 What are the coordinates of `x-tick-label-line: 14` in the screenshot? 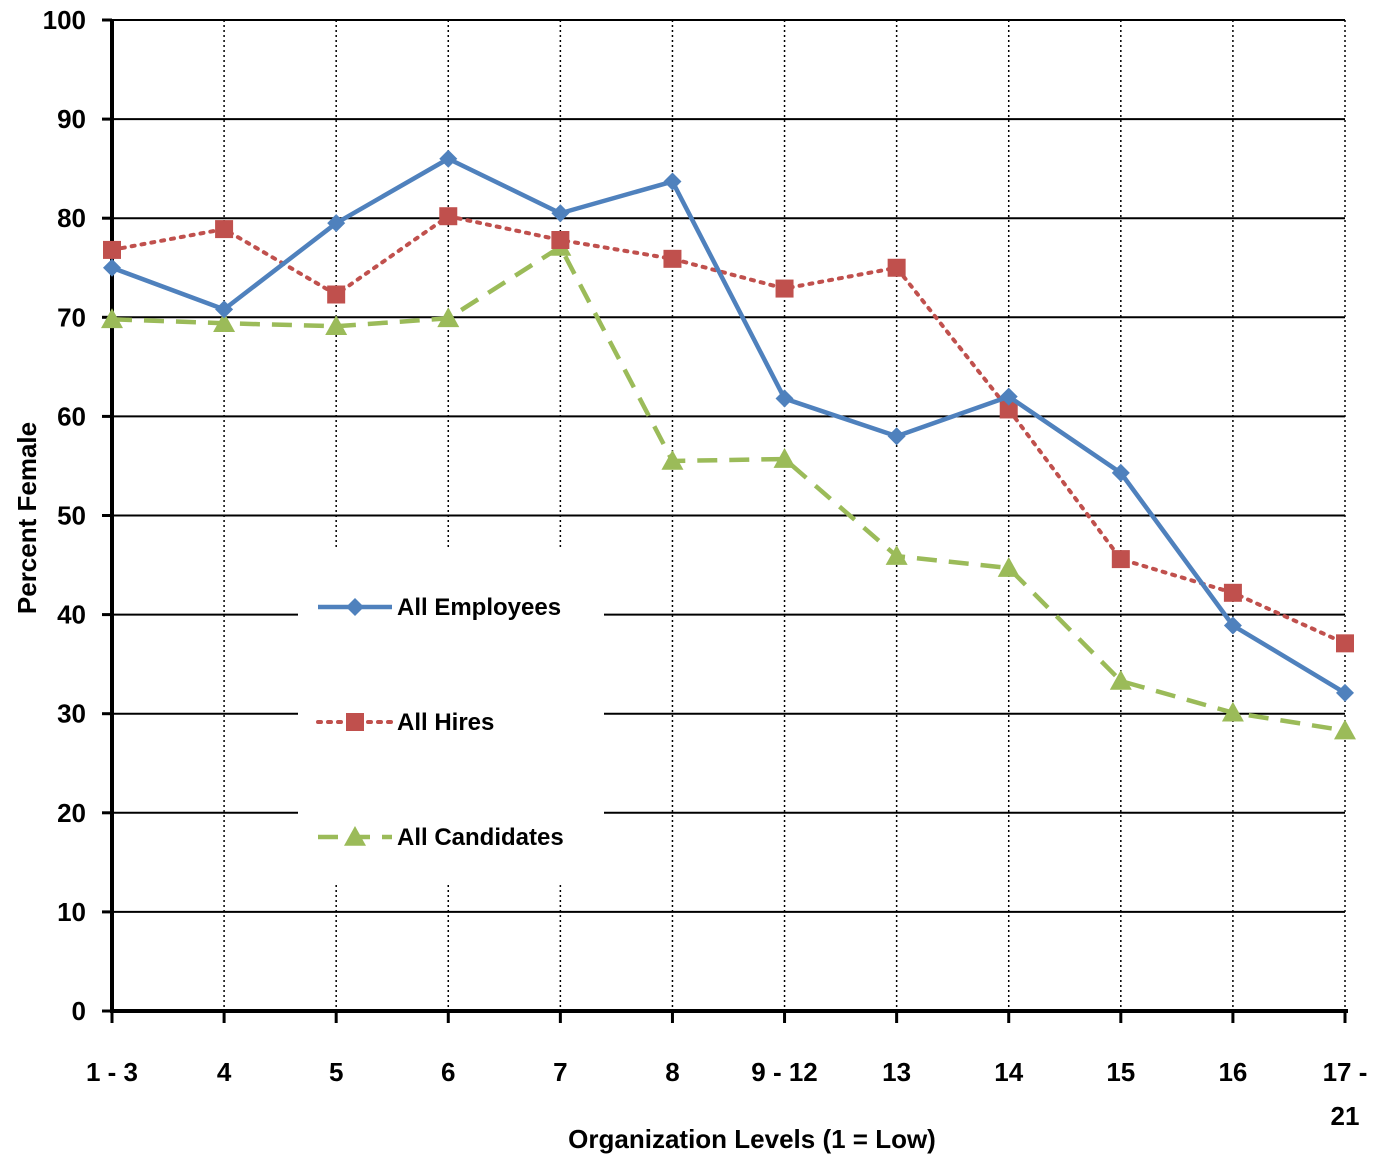 It's located at (1008, 1072).